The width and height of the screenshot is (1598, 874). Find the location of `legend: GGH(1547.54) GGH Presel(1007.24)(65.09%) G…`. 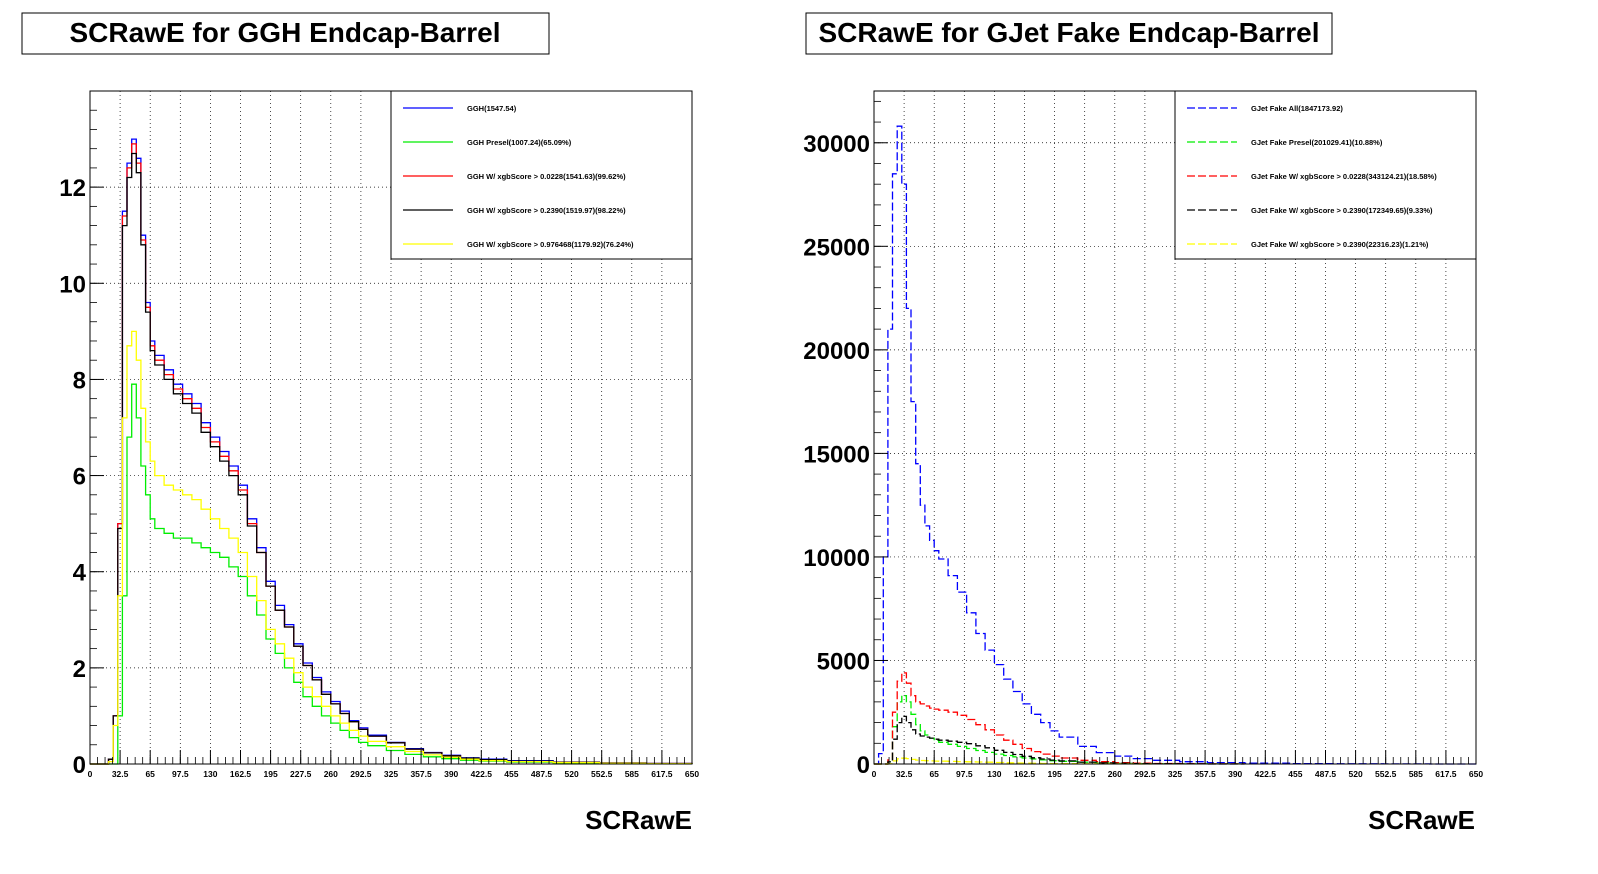

legend: GGH(1547.54) GGH Presel(1007.24)(65.09%) G… is located at coordinates (541, 175).